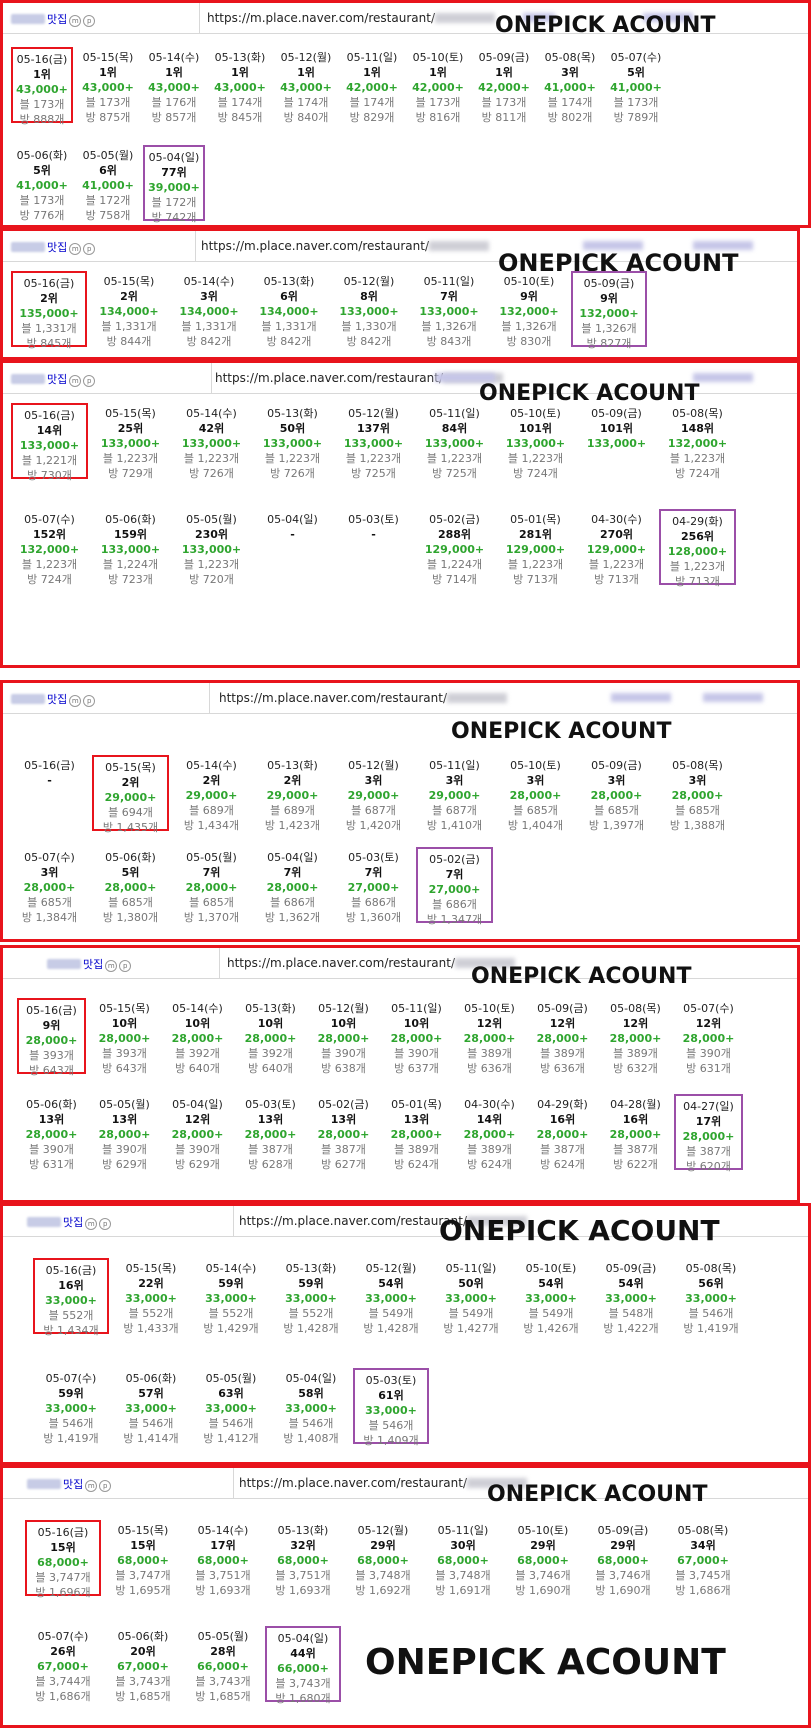 The image size is (811, 1728). Describe the element at coordinates (438, 117) in the screenshot. I see `visit-review-count: 방 816개` at that location.